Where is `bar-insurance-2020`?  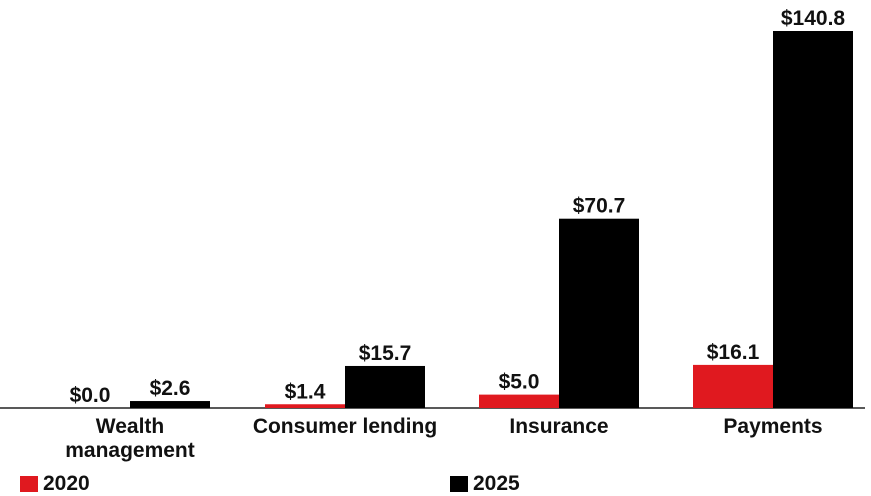 bar-insurance-2020 is located at coordinates (519, 401).